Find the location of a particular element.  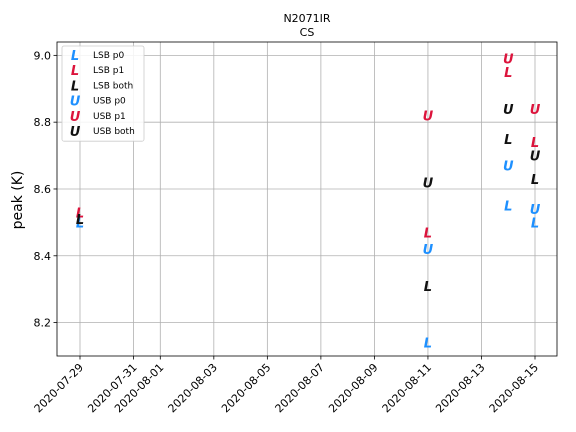

chart-title: N2071IR is located at coordinates (306, 18).